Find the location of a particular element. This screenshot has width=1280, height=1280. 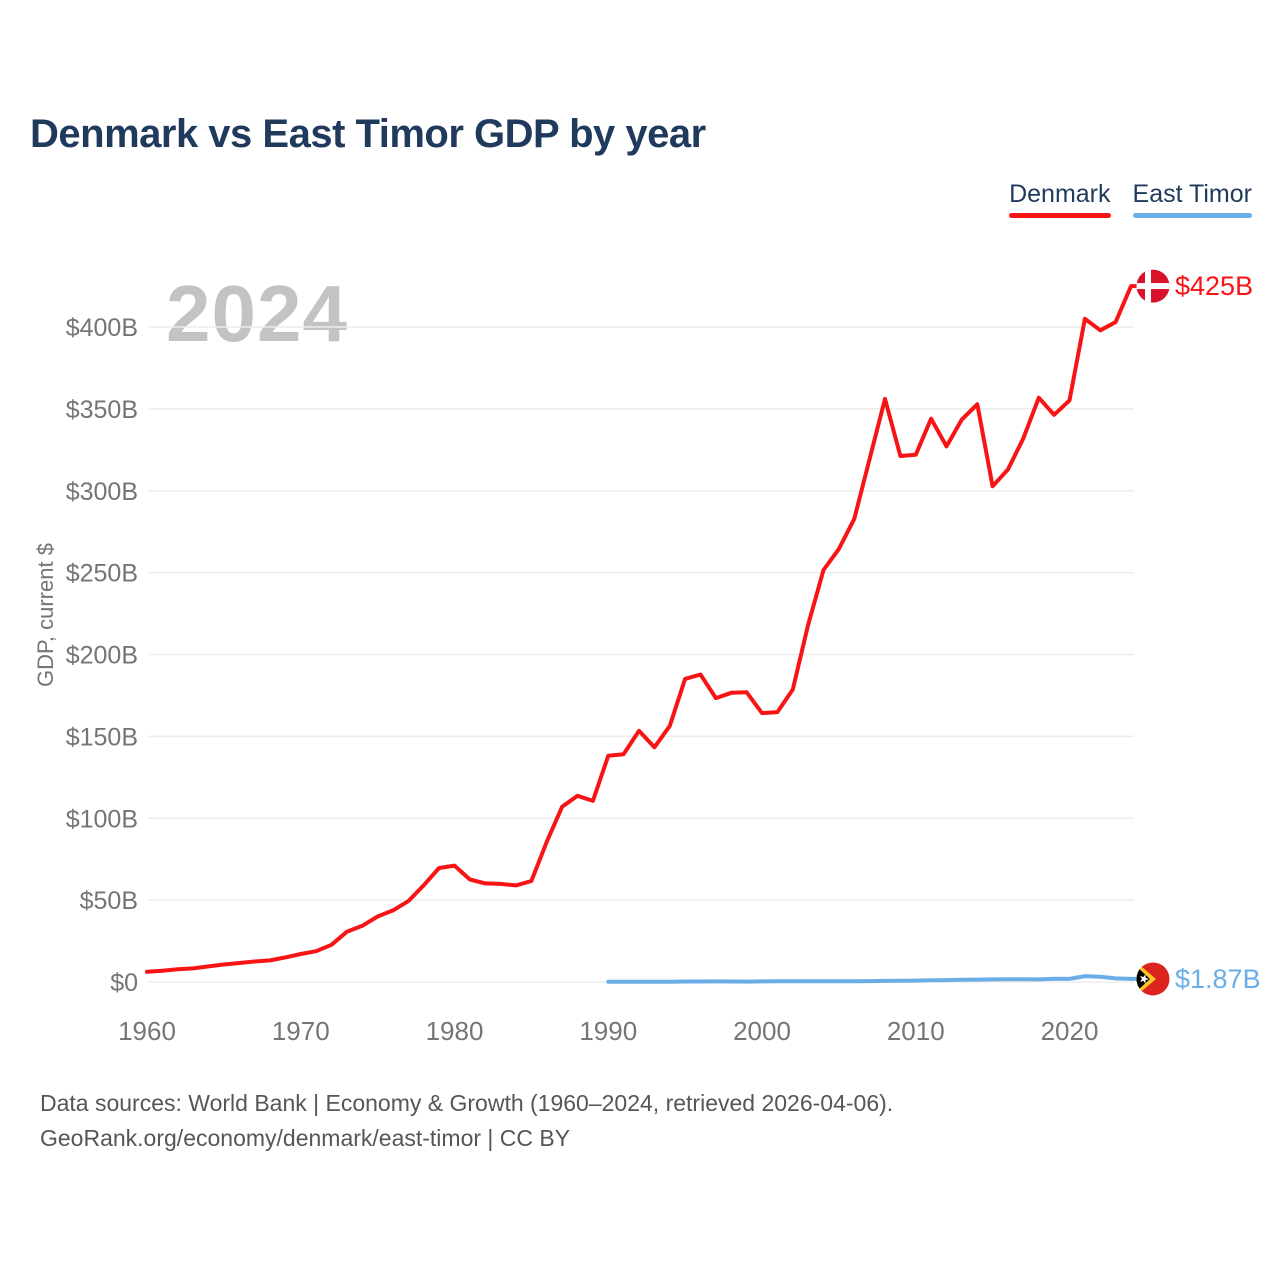

y-tick-label: $50B is located at coordinates (109, 901).